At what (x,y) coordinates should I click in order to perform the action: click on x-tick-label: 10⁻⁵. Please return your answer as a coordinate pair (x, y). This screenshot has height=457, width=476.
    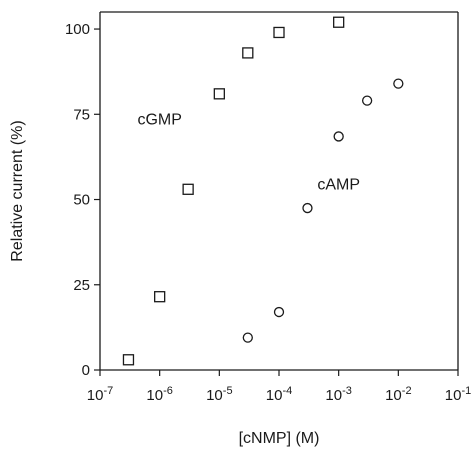
    Looking at the image, I should click on (219, 394).